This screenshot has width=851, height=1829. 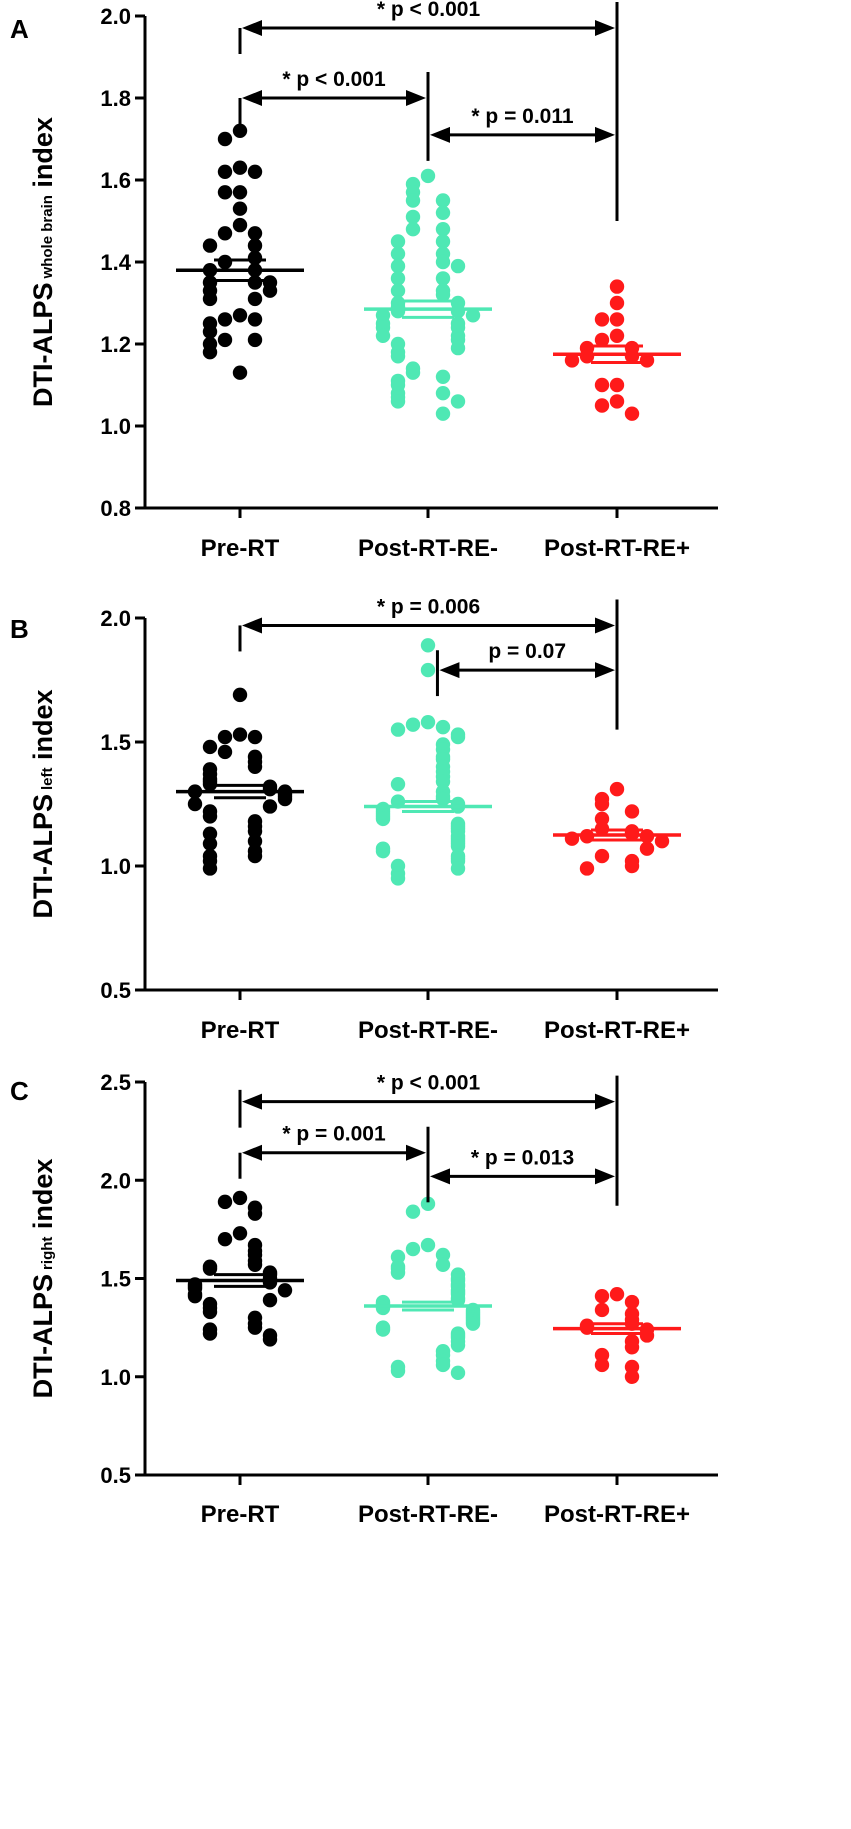 What do you see at coordinates (115, 98) in the screenshot?
I see `y-tick-label: 1.8` at bounding box center [115, 98].